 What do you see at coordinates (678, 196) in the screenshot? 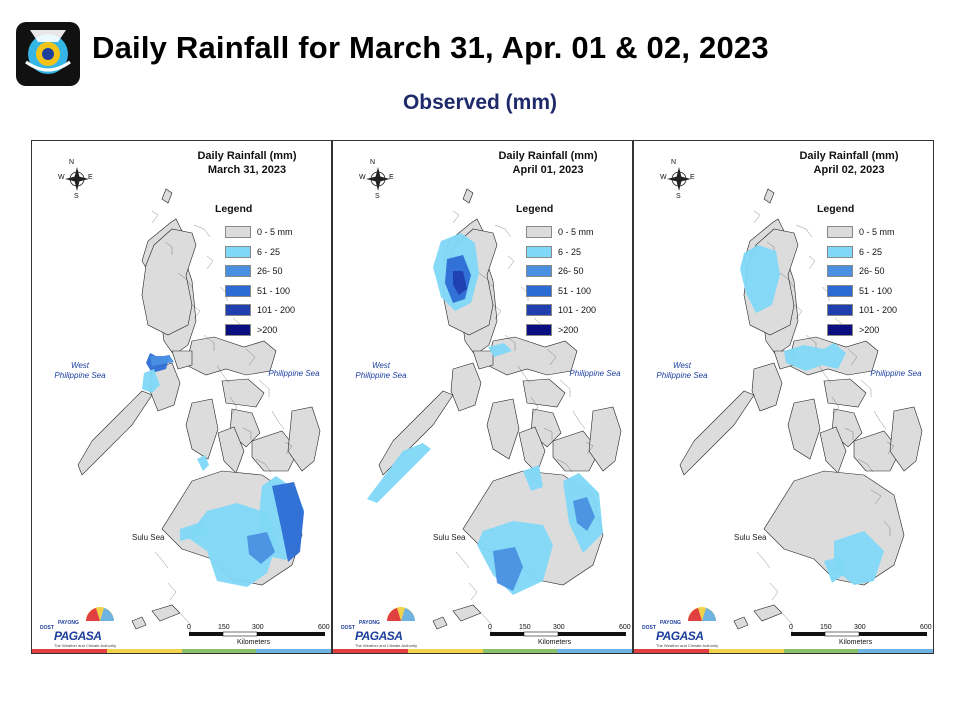
I see `compass-s: S` at bounding box center [678, 196].